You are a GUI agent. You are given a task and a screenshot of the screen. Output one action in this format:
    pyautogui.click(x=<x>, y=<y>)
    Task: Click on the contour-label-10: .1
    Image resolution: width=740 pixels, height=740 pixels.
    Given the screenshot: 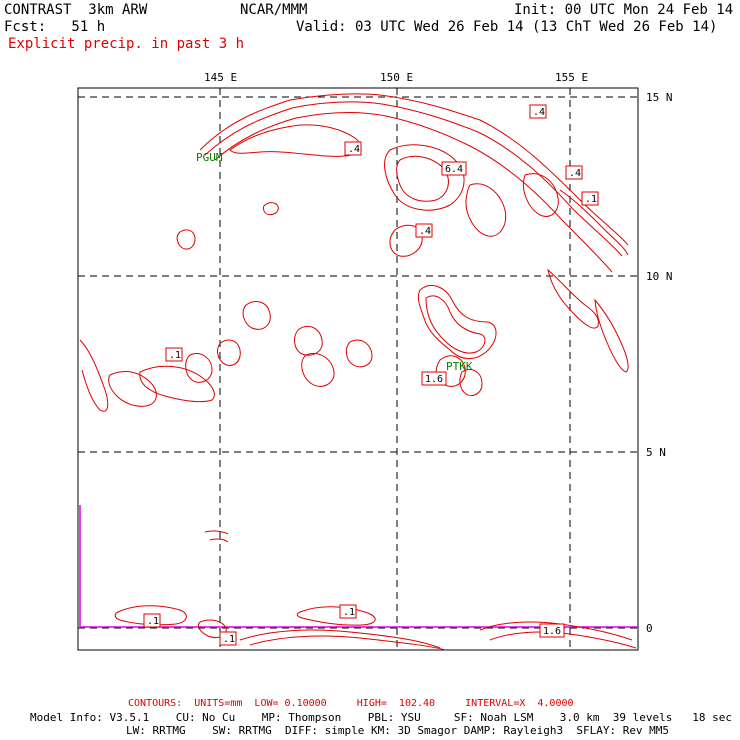 What is the action you would take?
    pyautogui.click(x=348, y=611)
    